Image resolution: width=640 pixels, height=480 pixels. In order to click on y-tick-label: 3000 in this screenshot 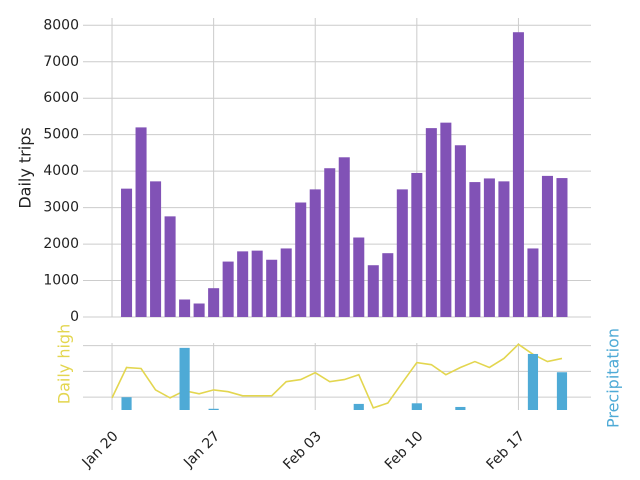, I will do `click(61, 208)`.